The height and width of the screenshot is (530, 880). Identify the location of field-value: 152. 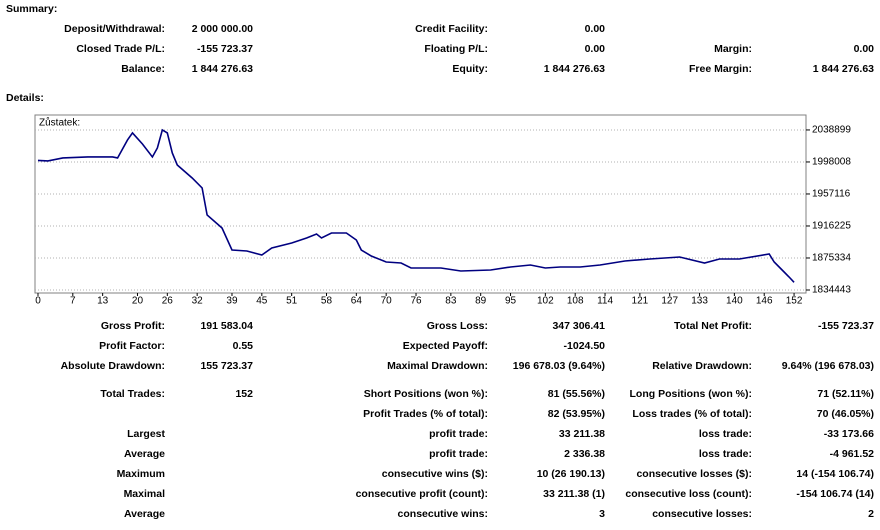
(244, 394).